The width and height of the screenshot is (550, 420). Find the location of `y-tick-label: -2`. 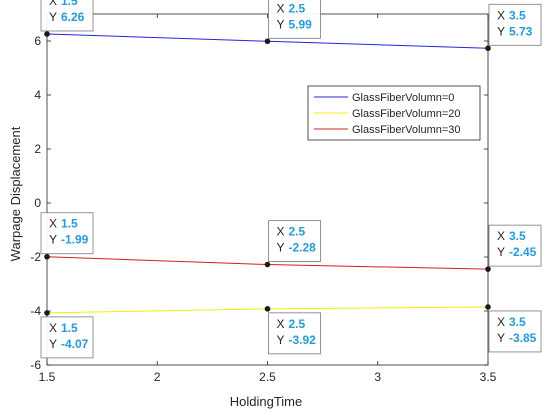

y-tick-label: -2 is located at coordinates (35, 257).